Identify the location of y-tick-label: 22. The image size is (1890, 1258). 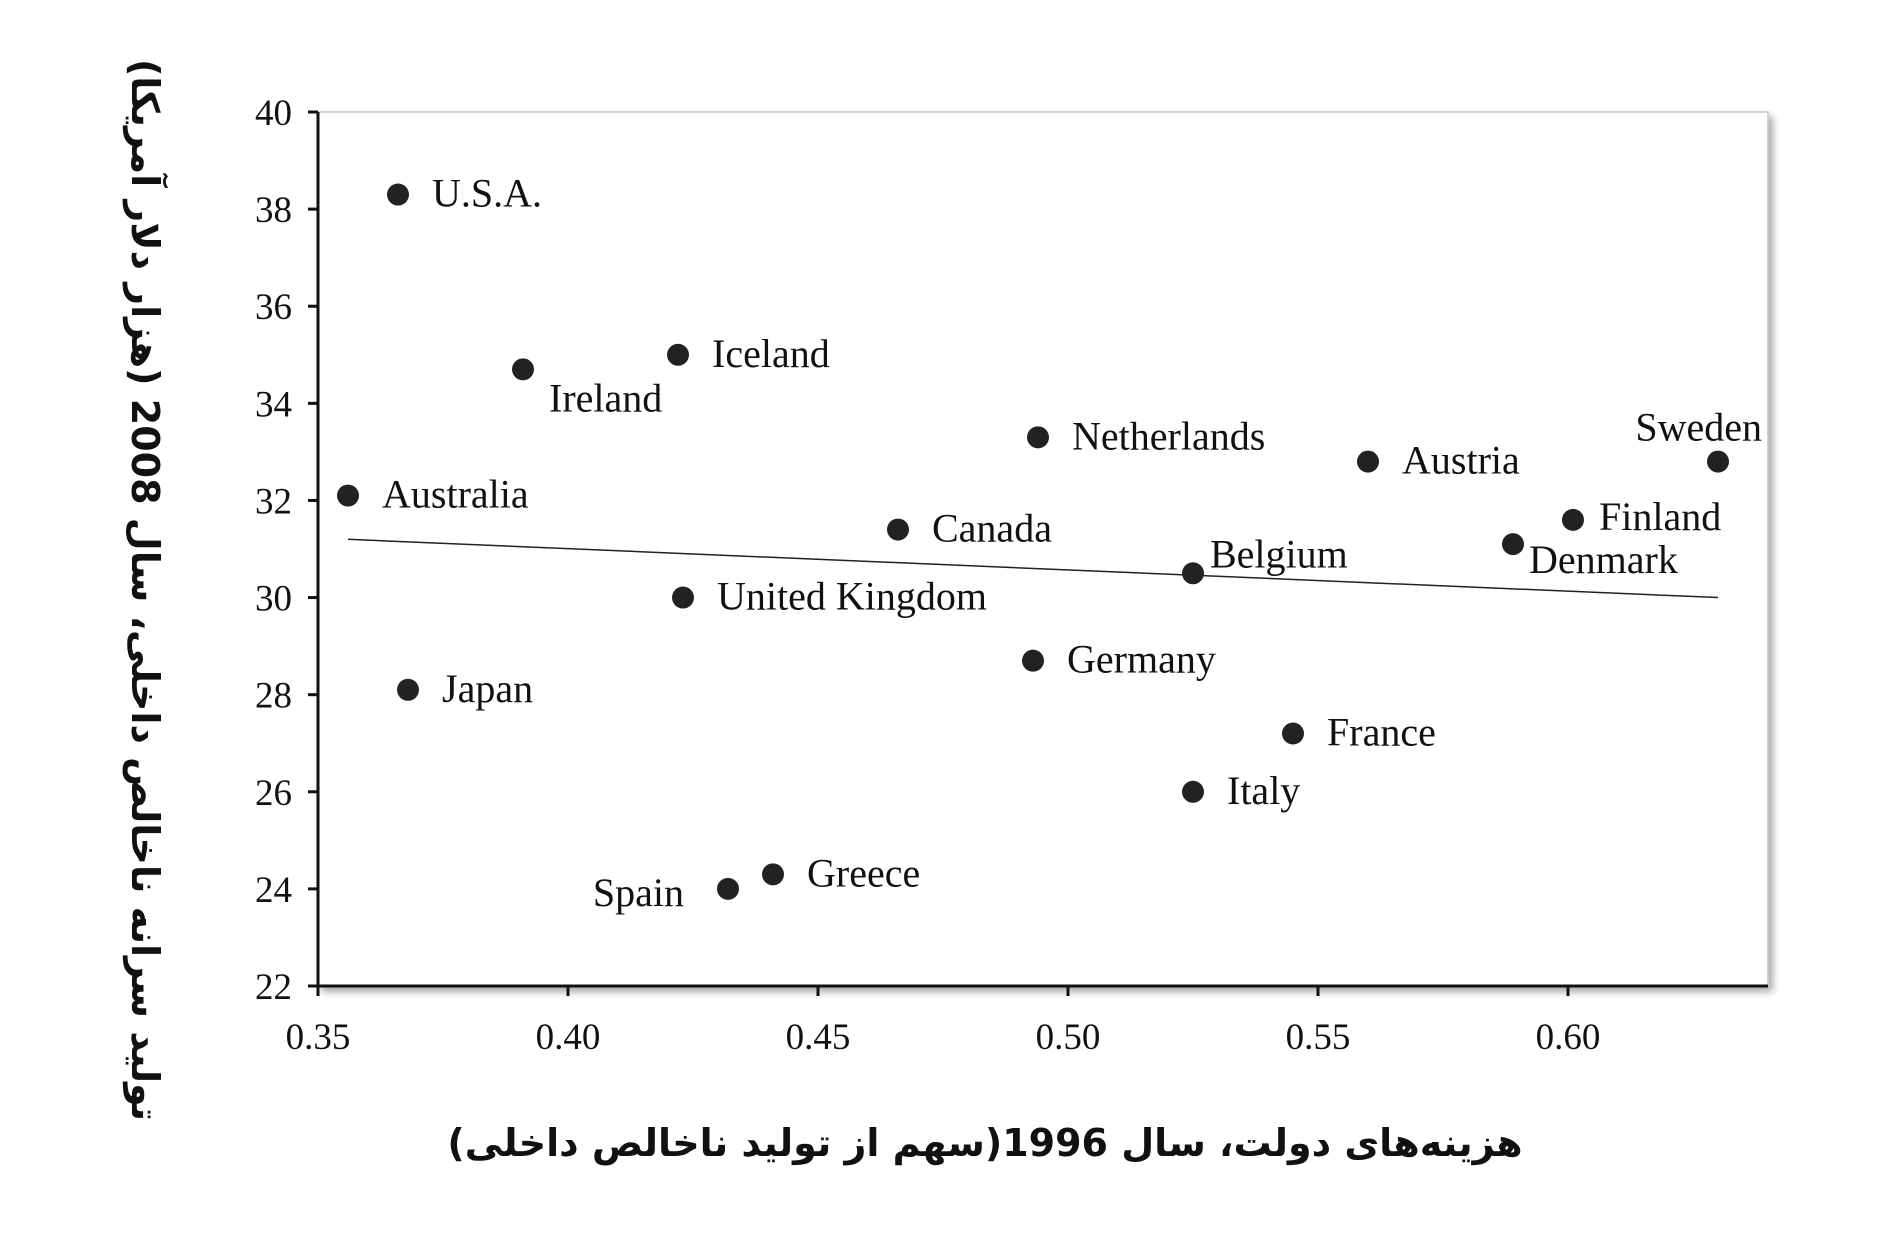
(273, 987).